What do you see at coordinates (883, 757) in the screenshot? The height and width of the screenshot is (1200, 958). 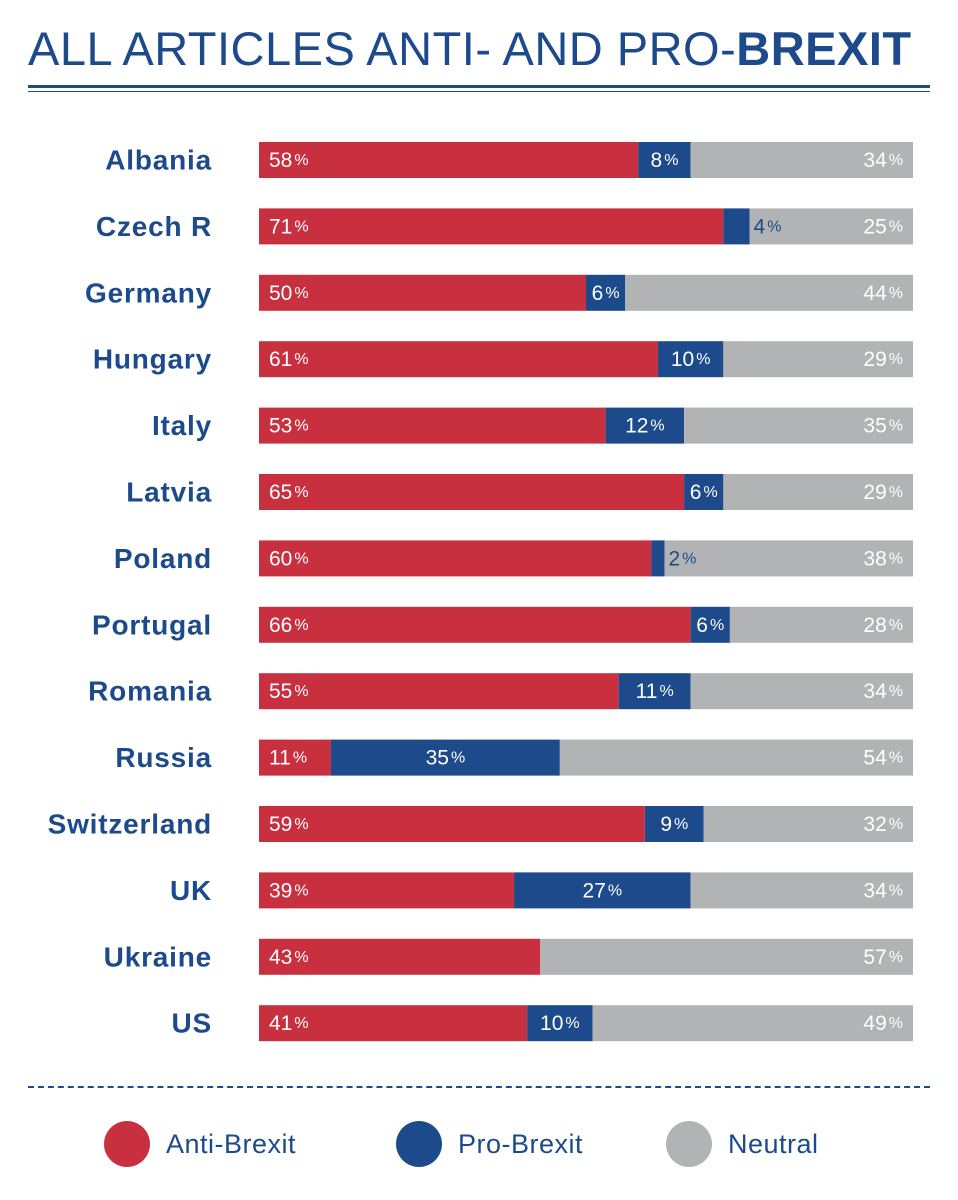 I see `value-label-neutral-russia: 54%` at bounding box center [883, 757].